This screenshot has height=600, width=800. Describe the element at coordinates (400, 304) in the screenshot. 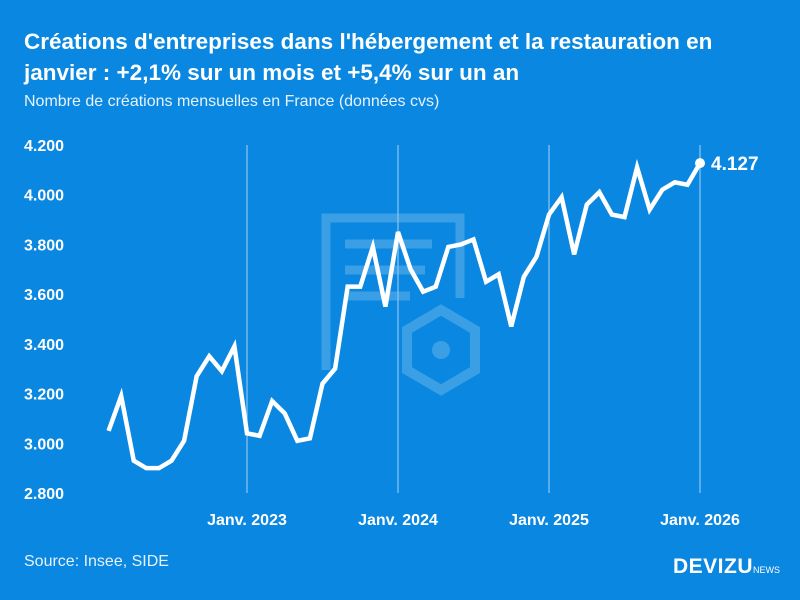

I see `watermark-icon` at that location.